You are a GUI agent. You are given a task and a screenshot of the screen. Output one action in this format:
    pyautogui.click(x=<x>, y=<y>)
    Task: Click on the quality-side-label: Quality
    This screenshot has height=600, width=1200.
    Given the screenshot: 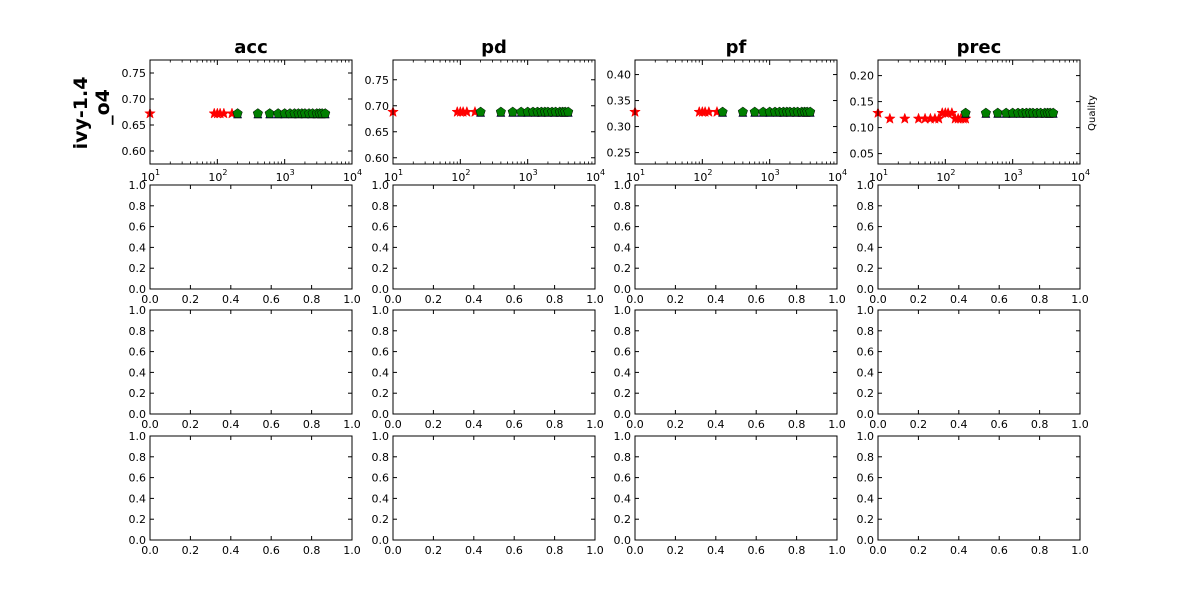 What is the action you would take?
    pyautogui.click(x=1092, y=113)
    